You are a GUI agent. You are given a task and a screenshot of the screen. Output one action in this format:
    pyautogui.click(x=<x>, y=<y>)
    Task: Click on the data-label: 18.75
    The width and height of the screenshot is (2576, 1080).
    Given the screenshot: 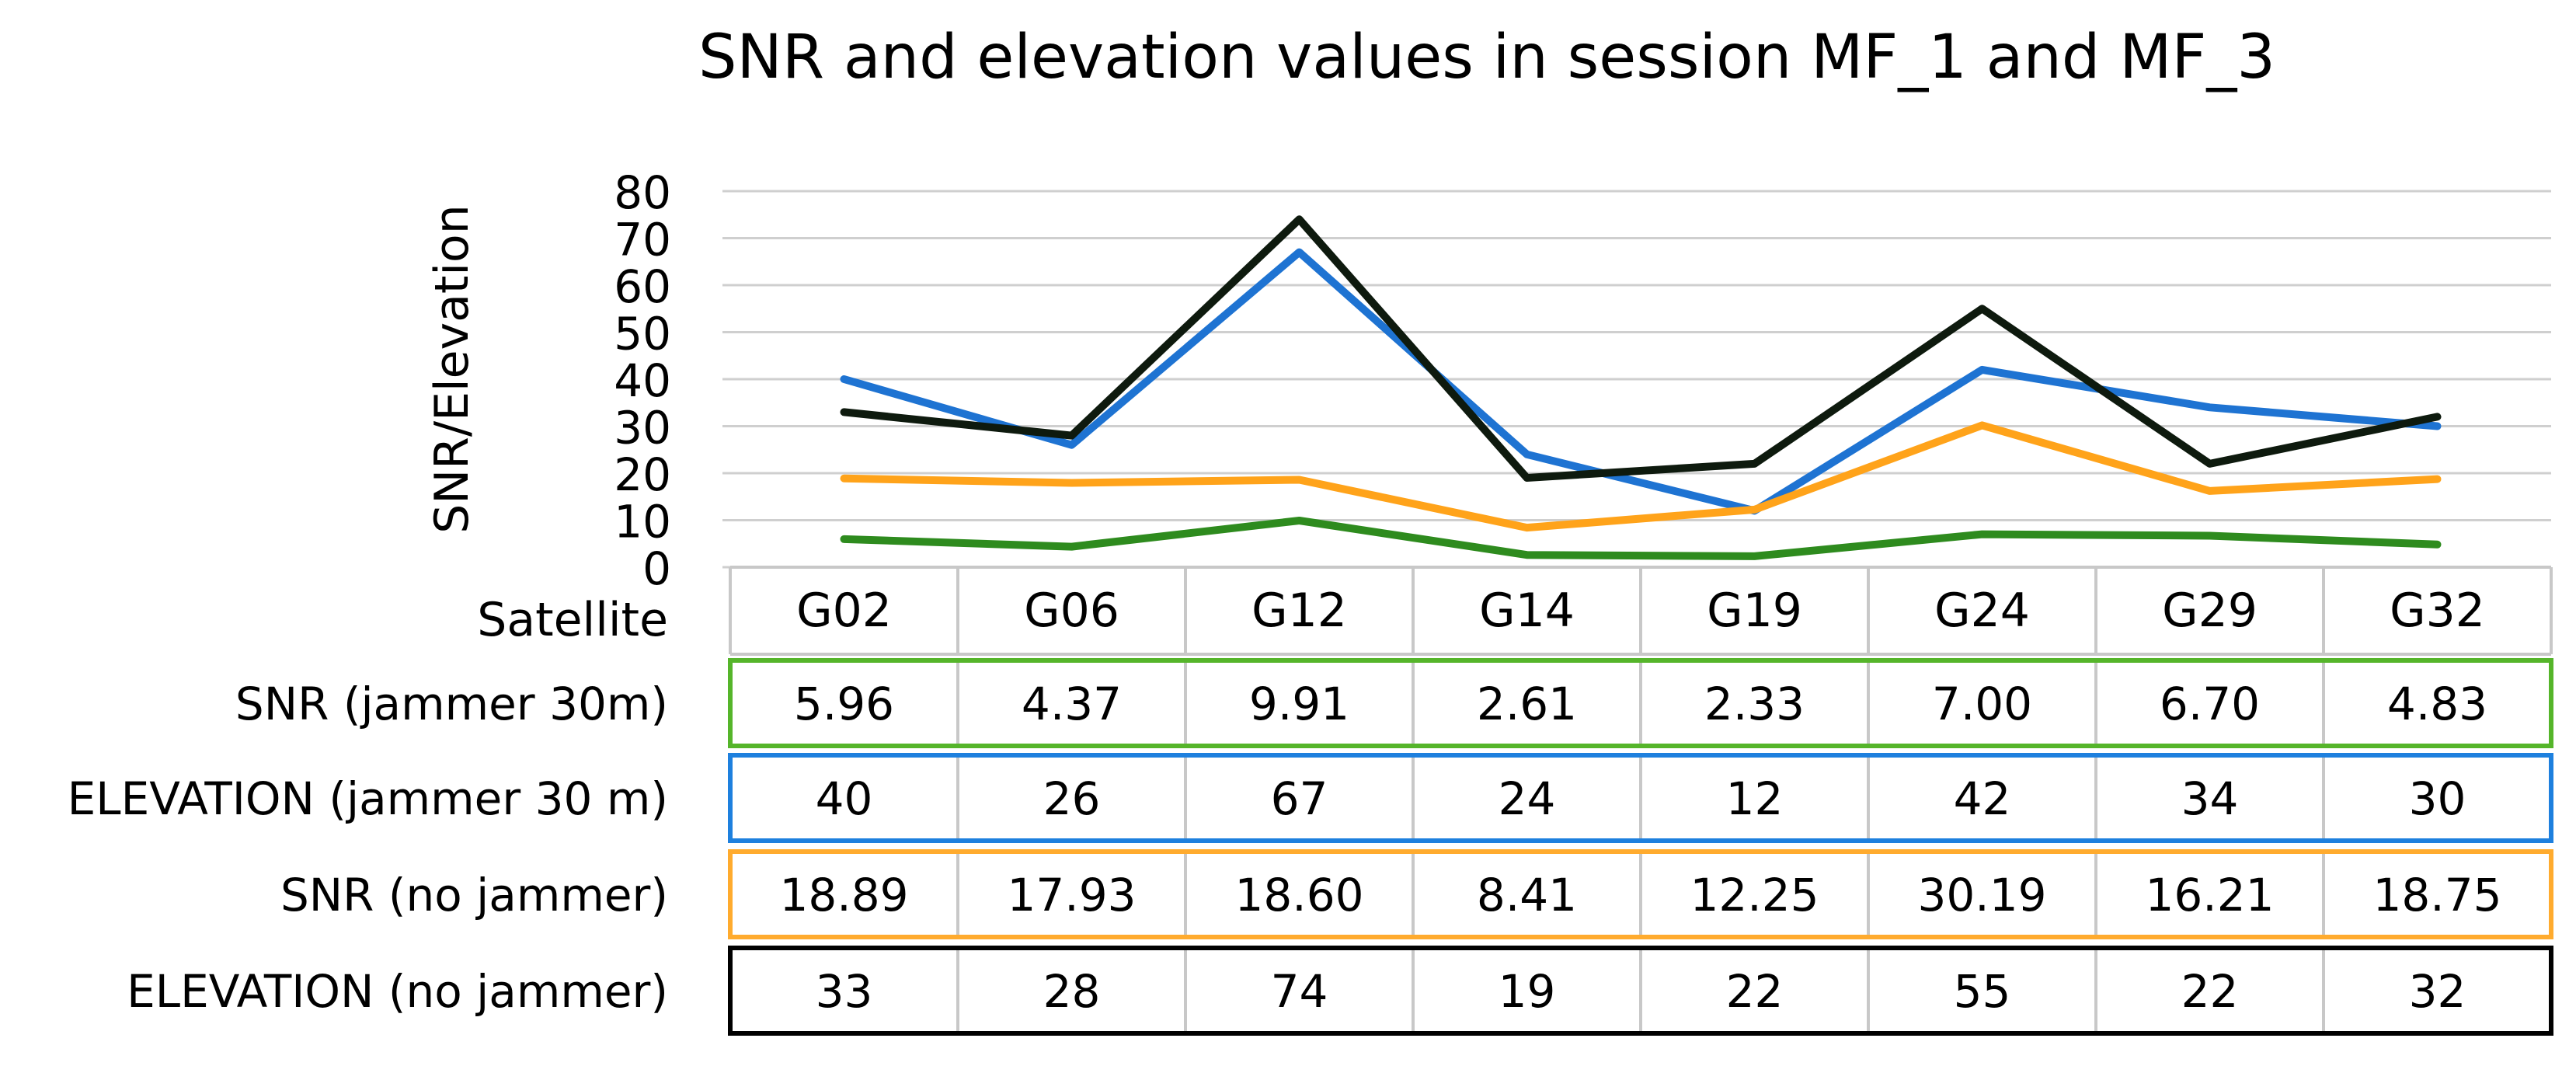 What is the action you would take?
    pyautogui.click(x=2436, y=895)
    